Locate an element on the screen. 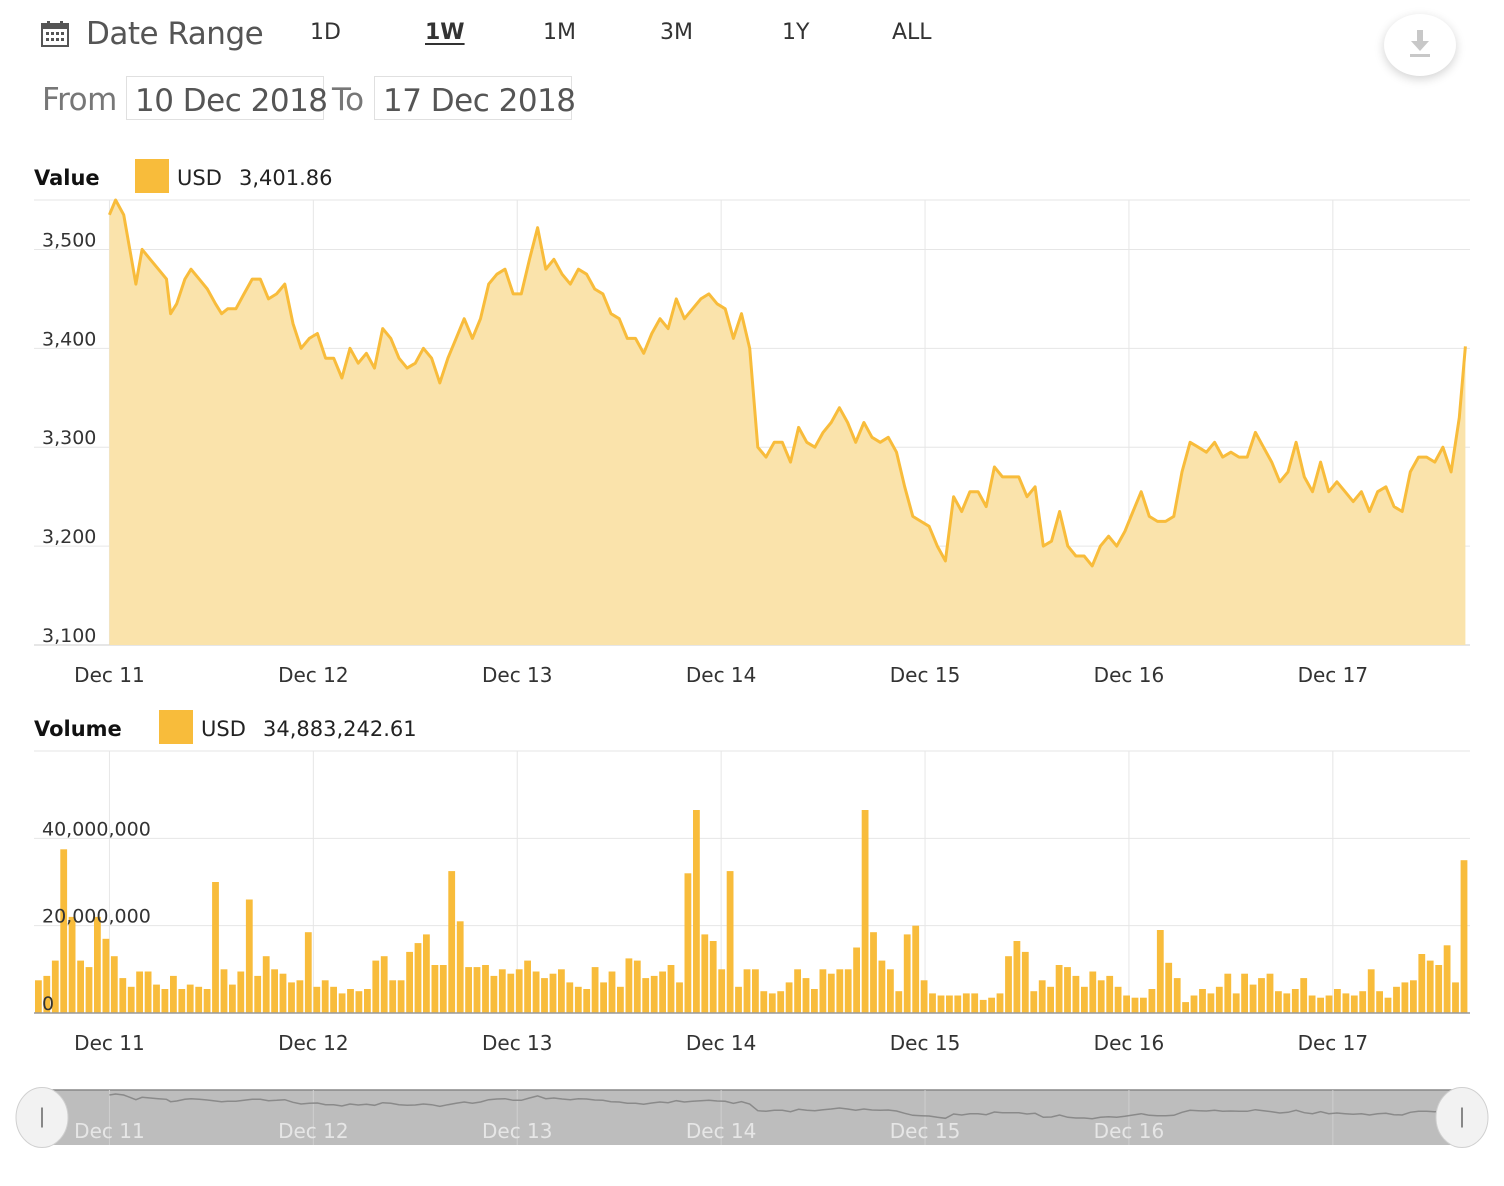 The height and width of the screenshot is (1186, 1504). navigator-label: Dec 15 is located at coordinates (925, 1131).